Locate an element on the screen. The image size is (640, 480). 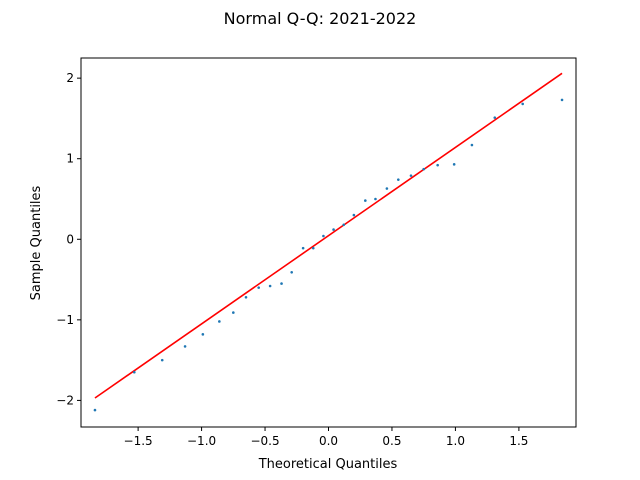
y-tick-label: 0 is located at coordinates (70, 239).